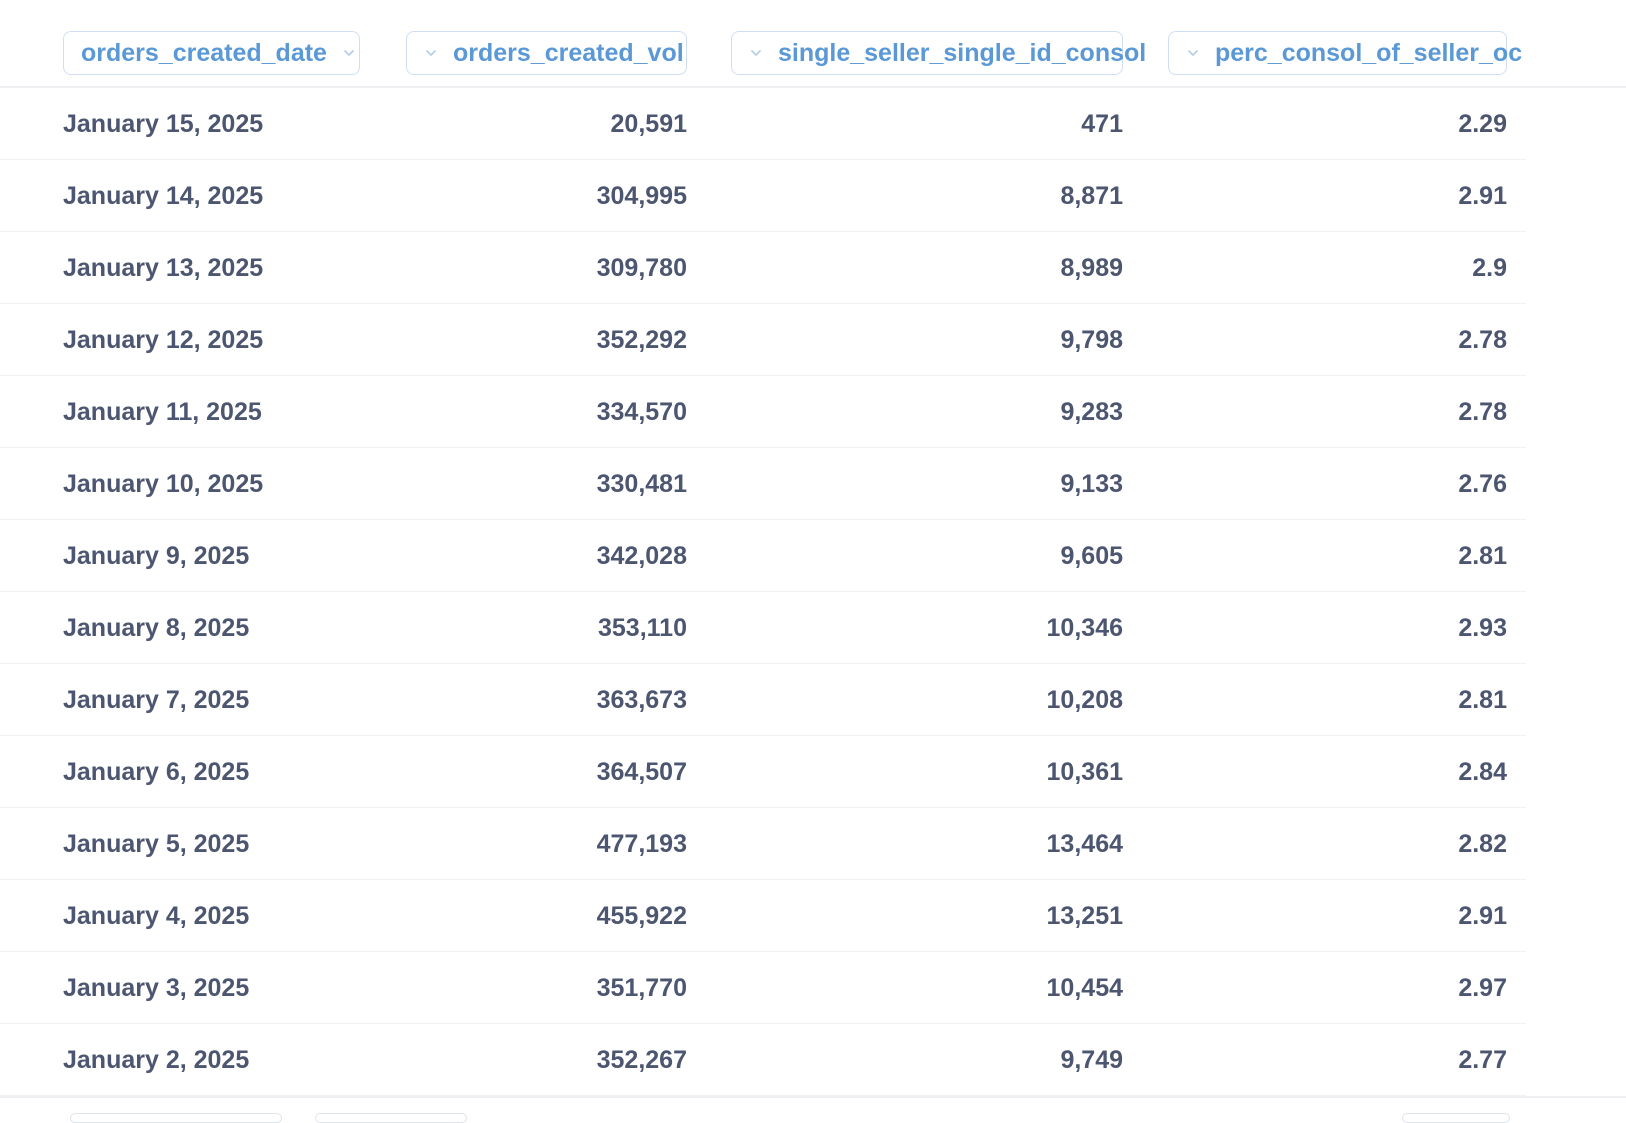 This screenshot has width=1626, height=1123. What do you see at coordinates (641, 484) in the screenshot?
I see `cell-orders-created-vol: 330,481` at bounding box center [641, 484].